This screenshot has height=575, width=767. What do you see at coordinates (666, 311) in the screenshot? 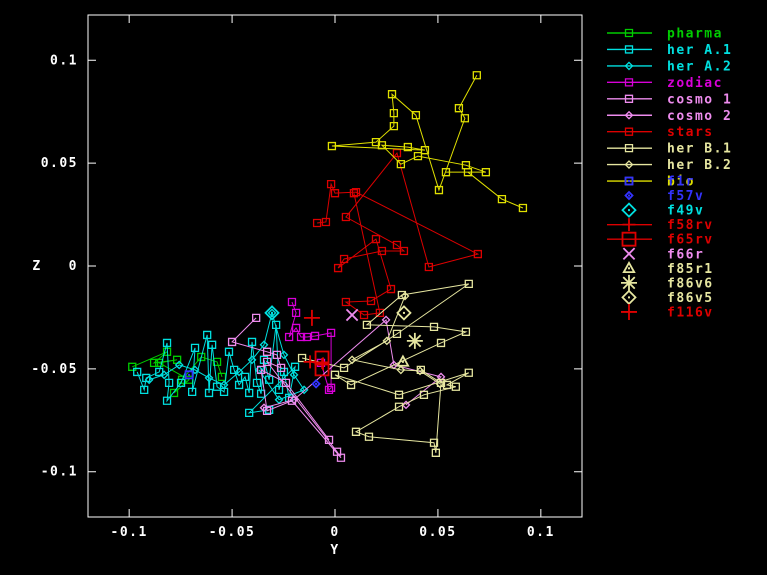
I see `legend-item-f116v: f116v` at bounding box center [666, 311].